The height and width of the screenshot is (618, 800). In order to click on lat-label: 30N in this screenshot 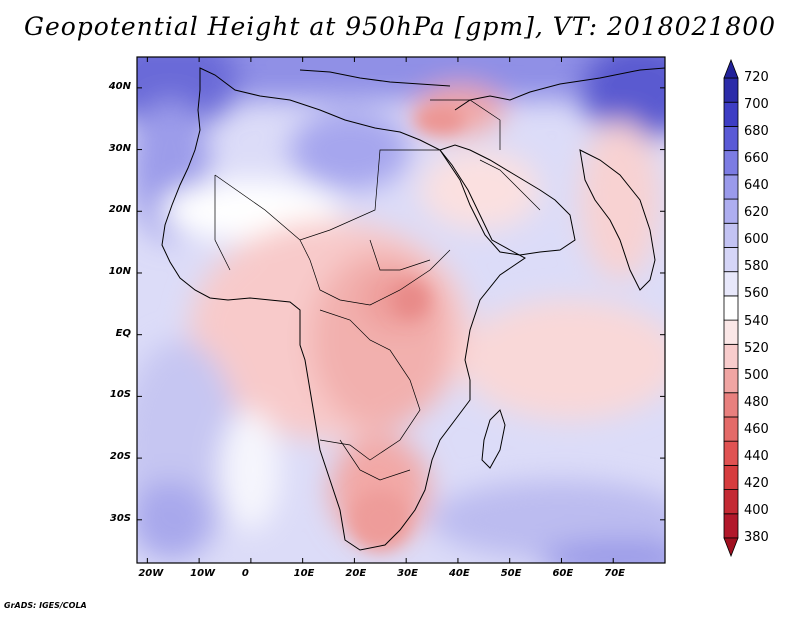, I will do `click(119, 148)`.